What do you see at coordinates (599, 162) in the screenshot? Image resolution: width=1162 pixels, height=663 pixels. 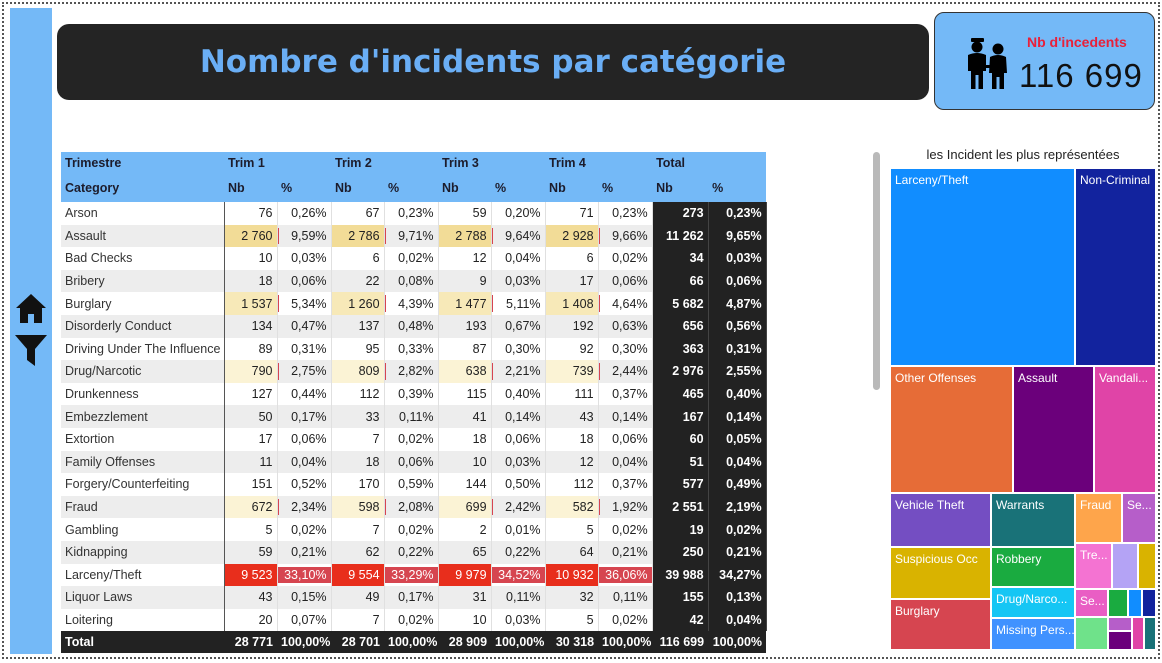 I see `header-trim-4: Trim 4` at bounding box center [599, 162].